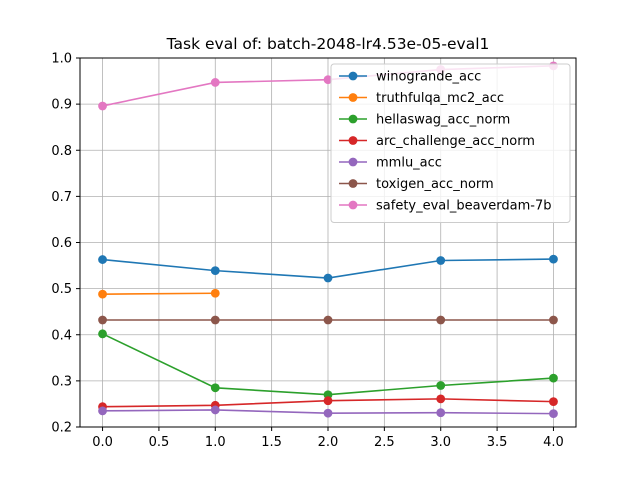  Describe the element at coordinates (455, 141) in the screenshot. I see `legend-label: arc_challenge_acc_norm` at that location.